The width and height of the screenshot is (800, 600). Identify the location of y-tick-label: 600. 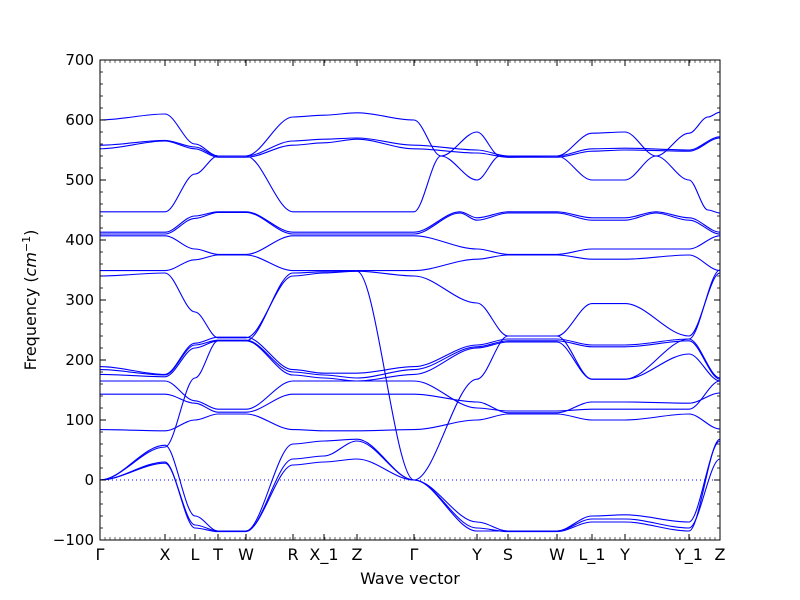
(79, 120).